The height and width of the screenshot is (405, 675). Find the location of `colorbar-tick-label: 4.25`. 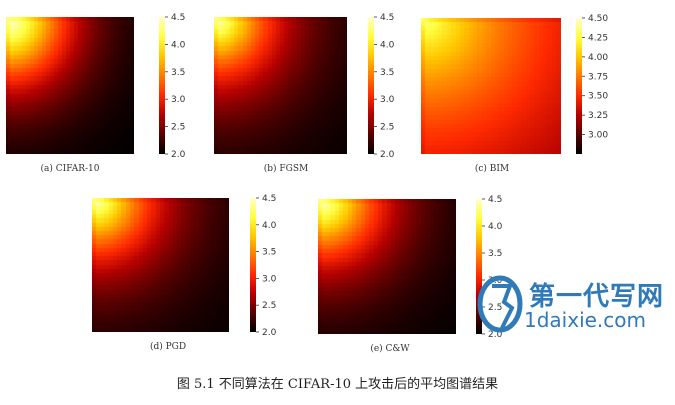

colorbar-tick-label: 4.25 is located at coordinates (598, 38).